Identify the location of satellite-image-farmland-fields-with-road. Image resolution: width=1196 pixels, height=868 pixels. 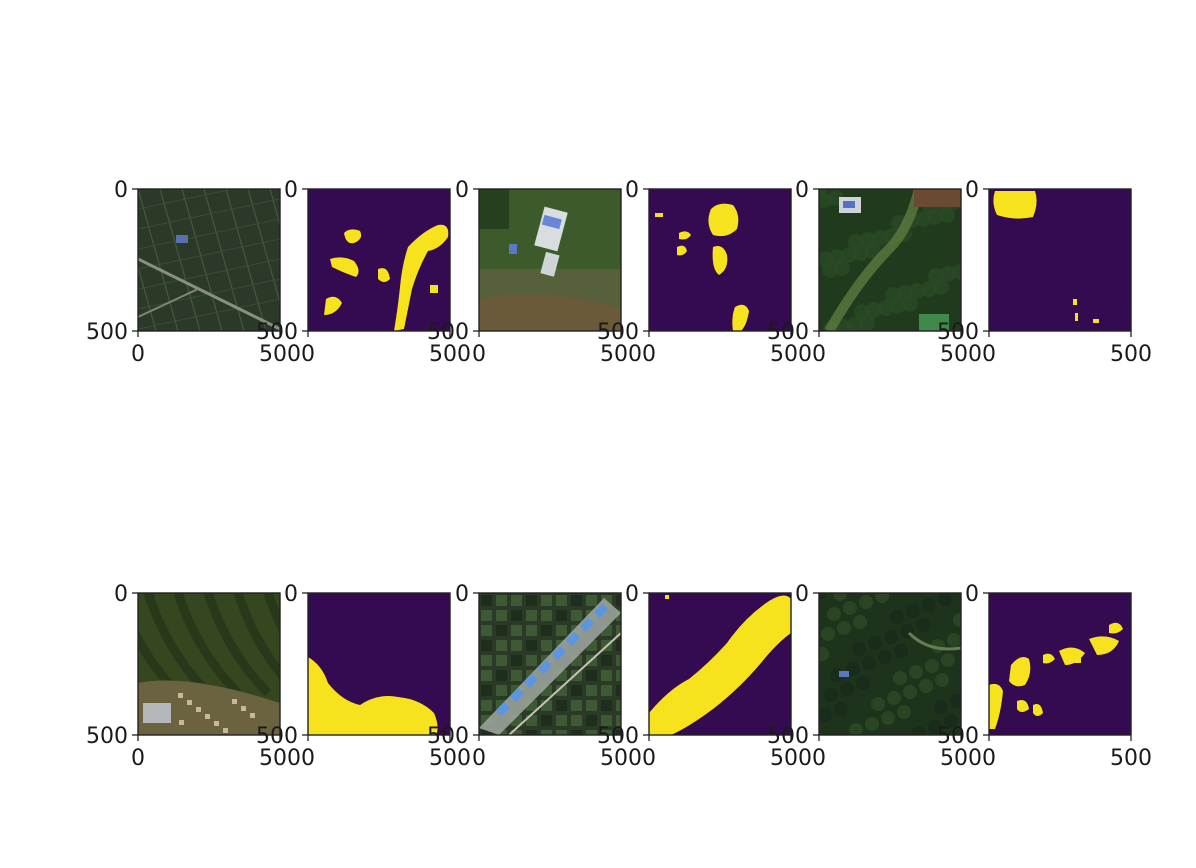
(209, 260).